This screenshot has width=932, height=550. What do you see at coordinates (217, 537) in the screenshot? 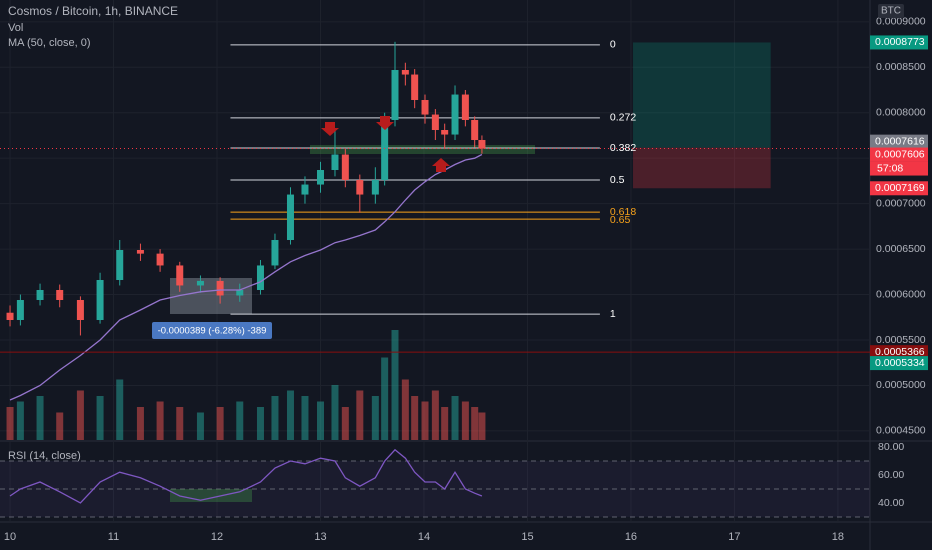
I see `x-tick-label: 12` at bounding box center [217, 537].